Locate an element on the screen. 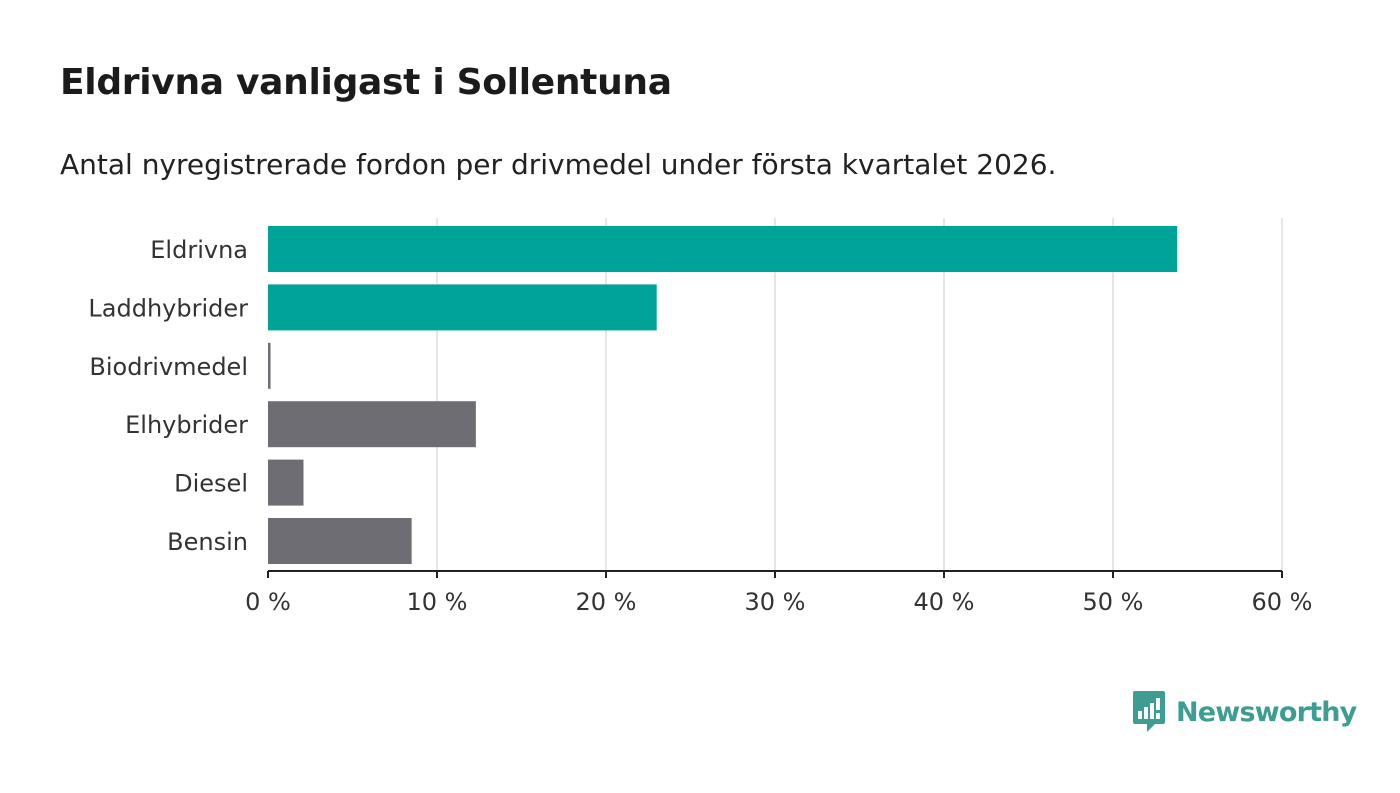 The width and height of the screenshot is (1400, 793). bar-diesel is located at coordinates (286, 482).